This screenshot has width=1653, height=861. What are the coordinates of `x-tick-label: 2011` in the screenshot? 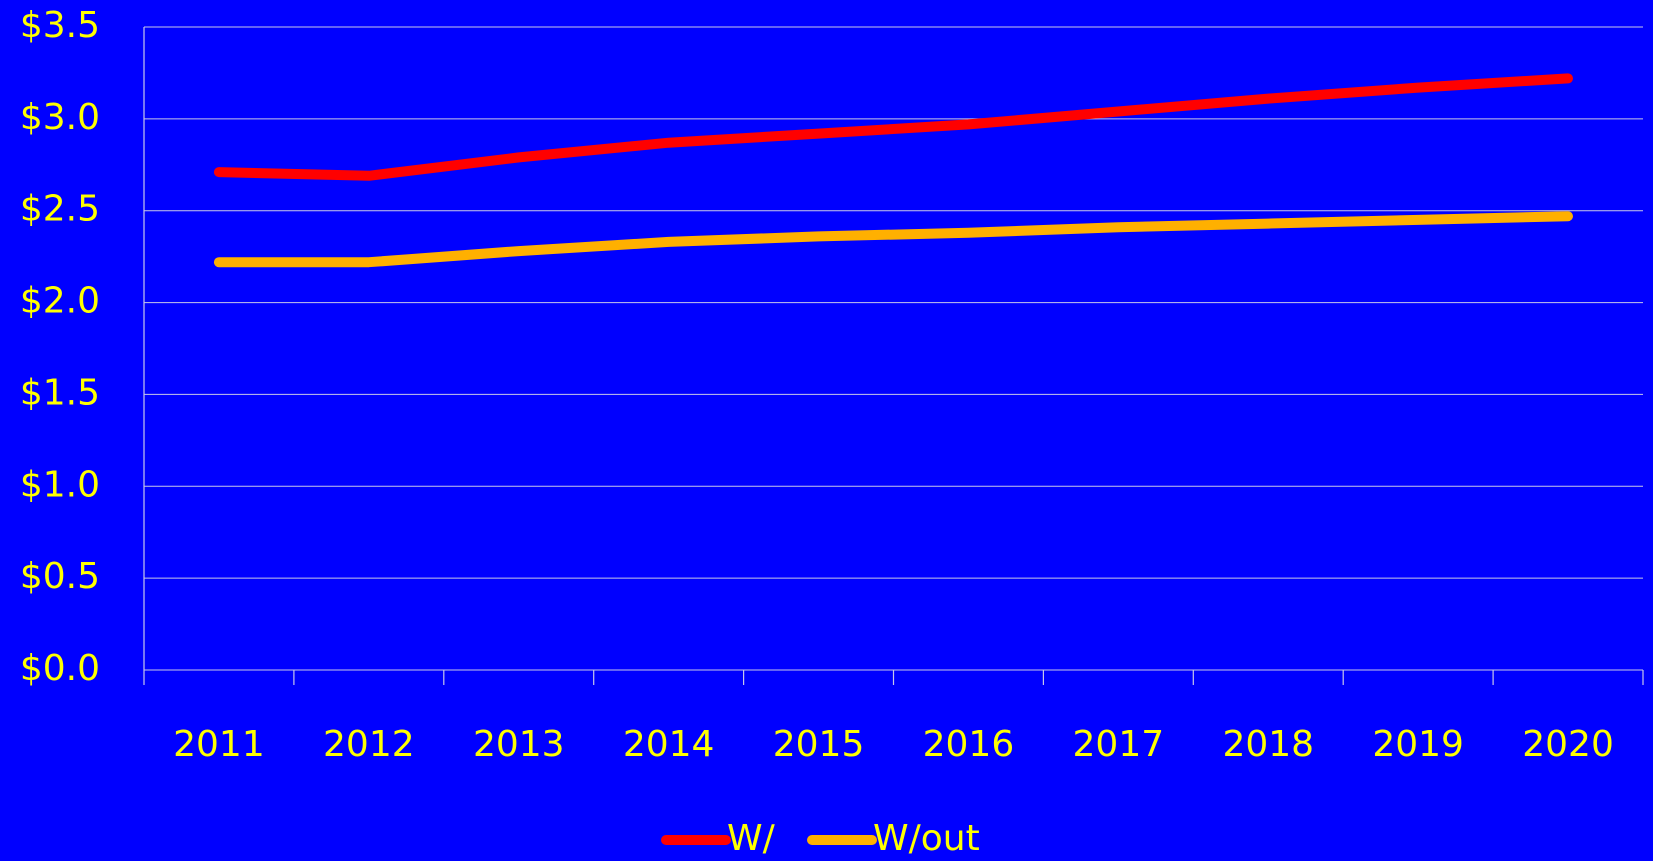 It's located at (219, 744).